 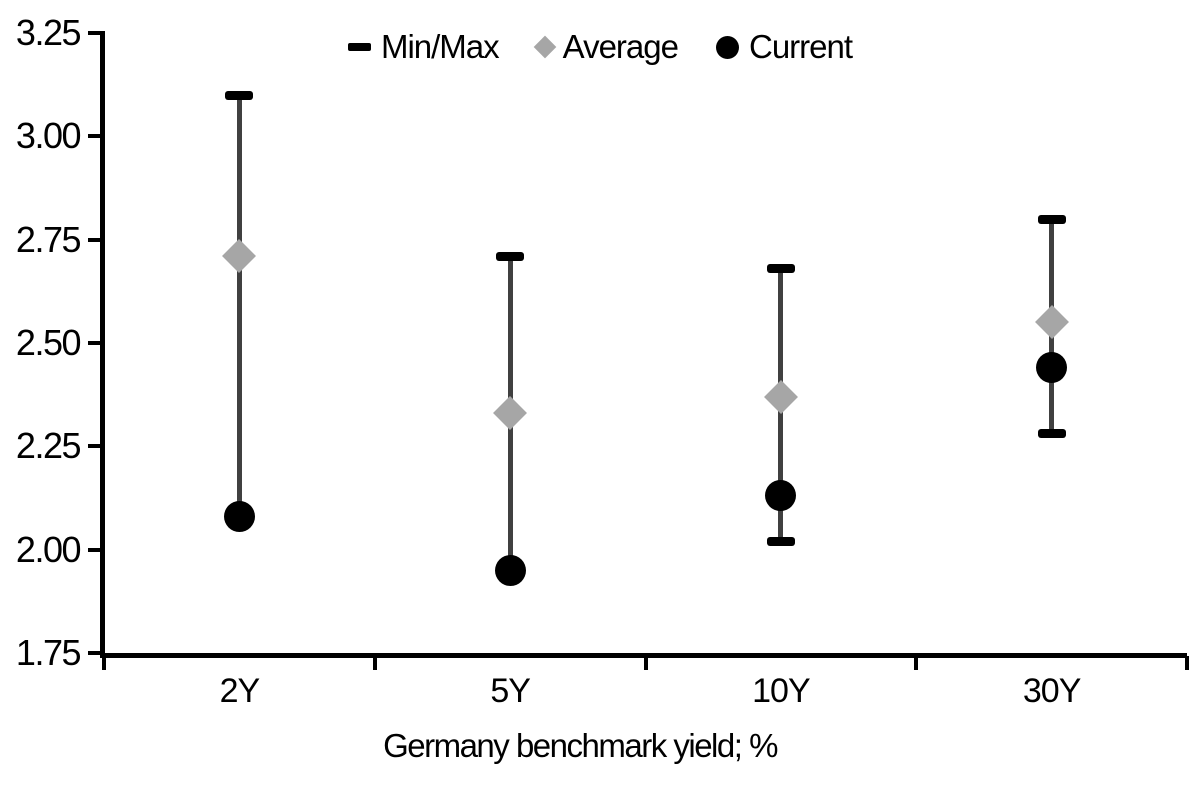 I want to click on x-category-label: 30Y, so click(x=1052, y=691).